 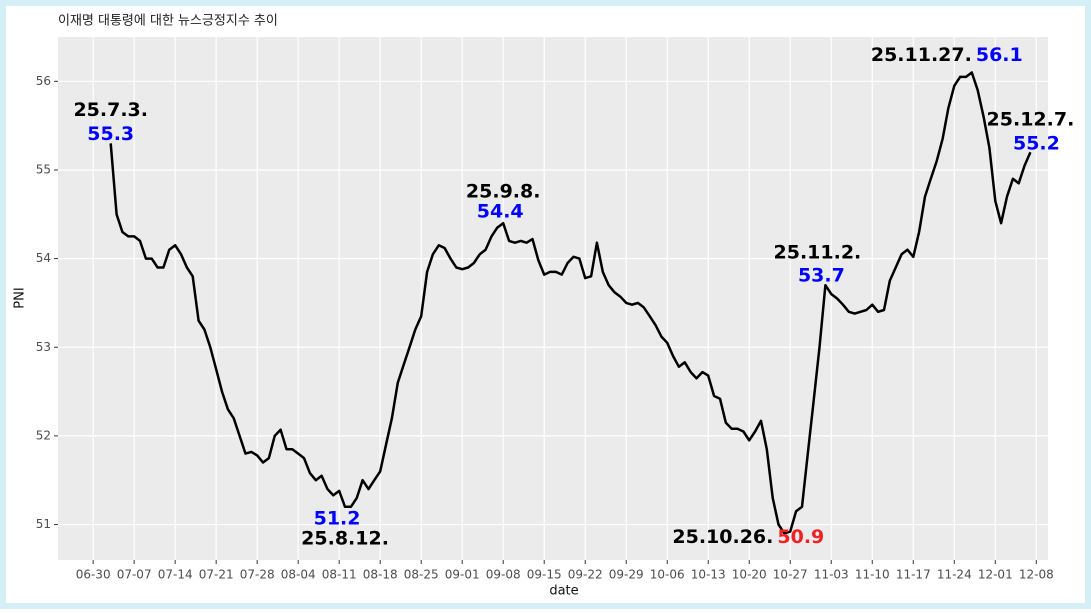 I want to click on y-tick-label: 54, so click(x=43, y=258).